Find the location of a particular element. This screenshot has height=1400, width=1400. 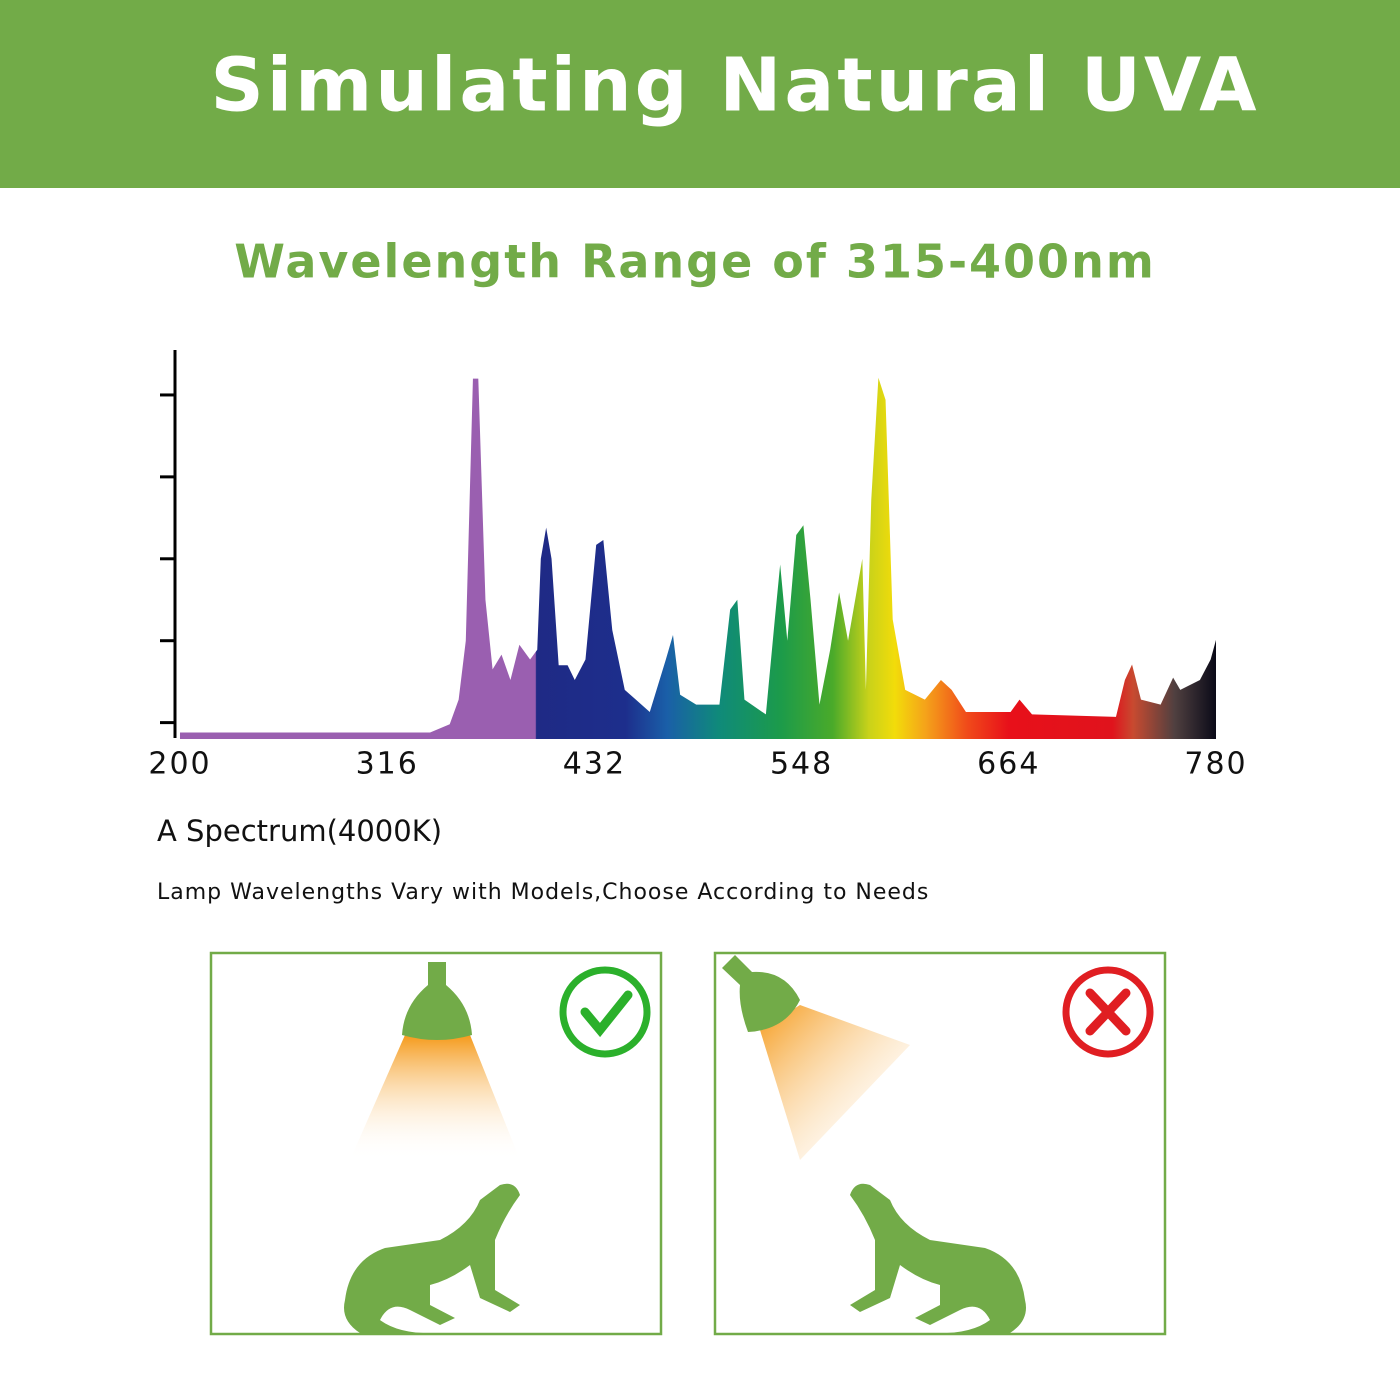

x-tick-label: 200 is located at coordinates (179, 764).